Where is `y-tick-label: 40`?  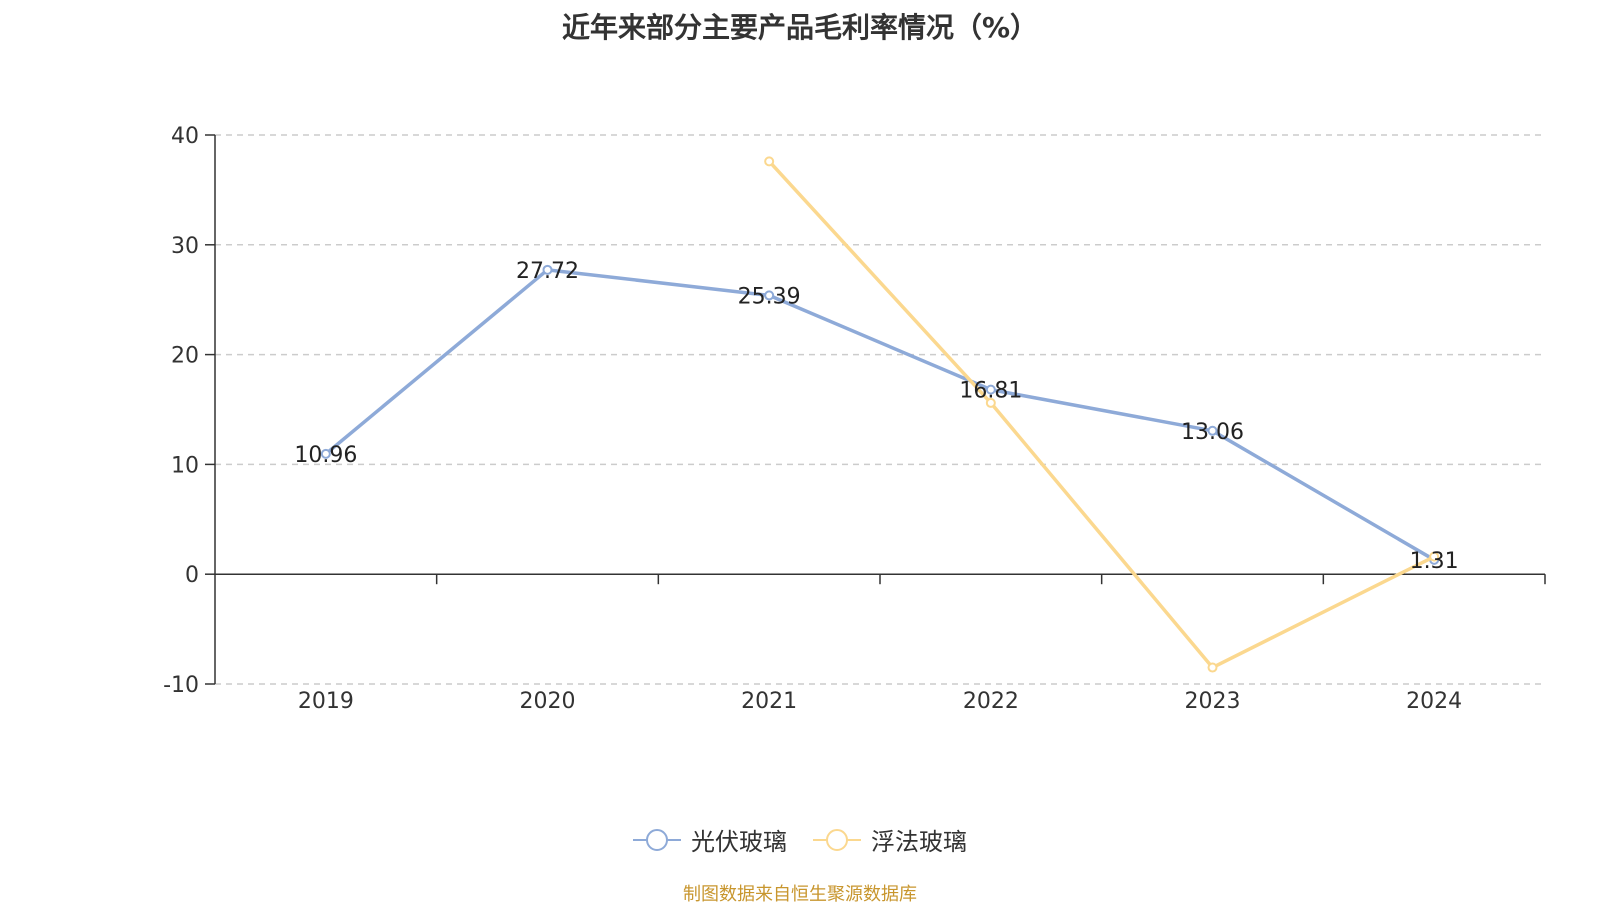
y-tick-label: 40 is located at coordinates (185, 136).